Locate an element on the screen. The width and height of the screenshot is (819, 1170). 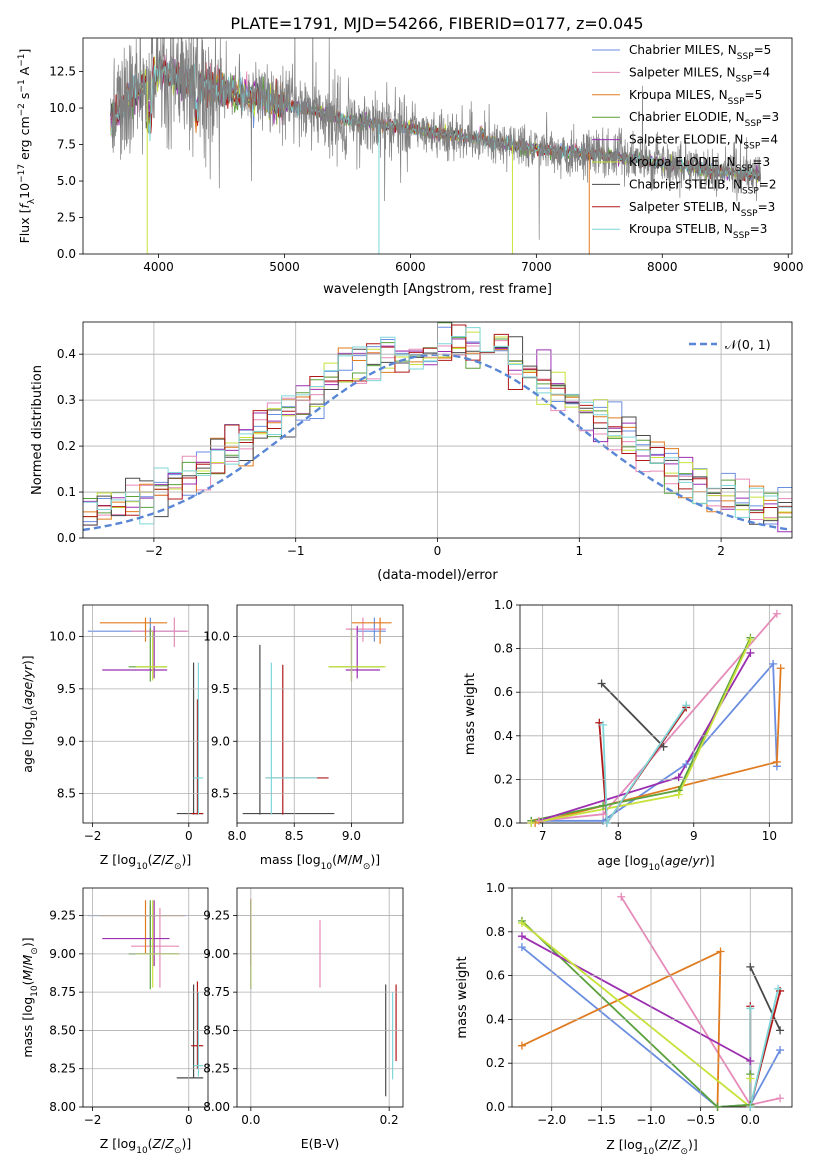
label-part: Z [log is located at coordinates (118, 859).